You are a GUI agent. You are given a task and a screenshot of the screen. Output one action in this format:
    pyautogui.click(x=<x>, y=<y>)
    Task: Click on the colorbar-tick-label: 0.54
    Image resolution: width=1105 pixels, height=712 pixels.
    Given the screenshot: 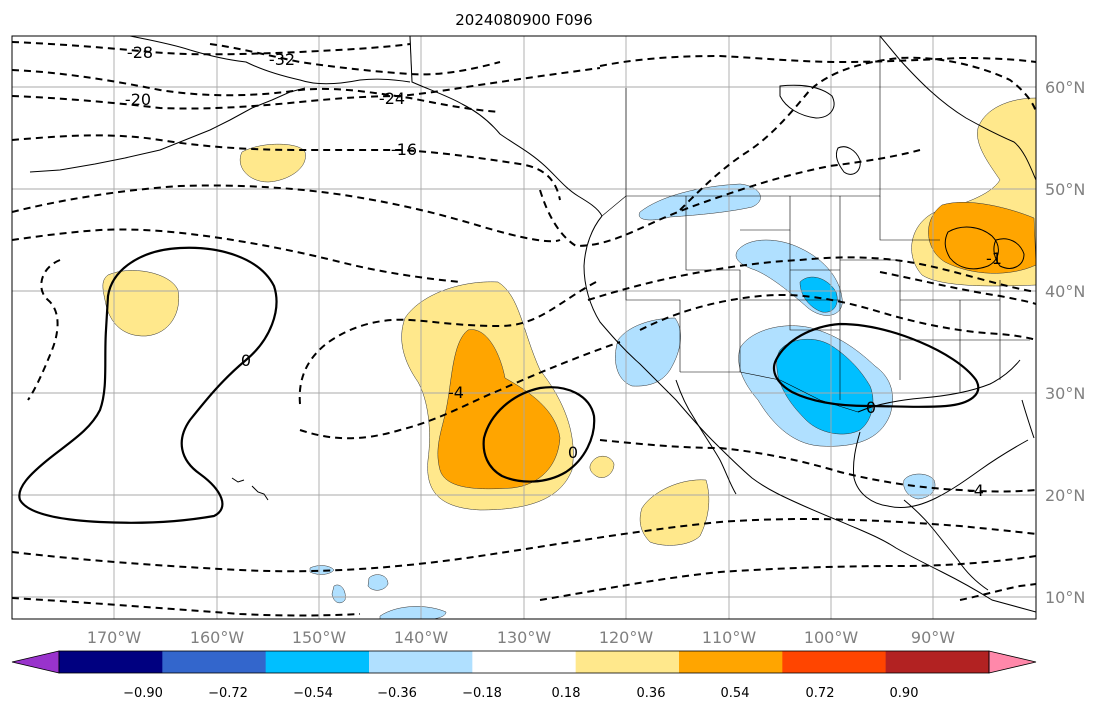 What is the action you would take?
    pyautogui.click(x=735, y=693)
    